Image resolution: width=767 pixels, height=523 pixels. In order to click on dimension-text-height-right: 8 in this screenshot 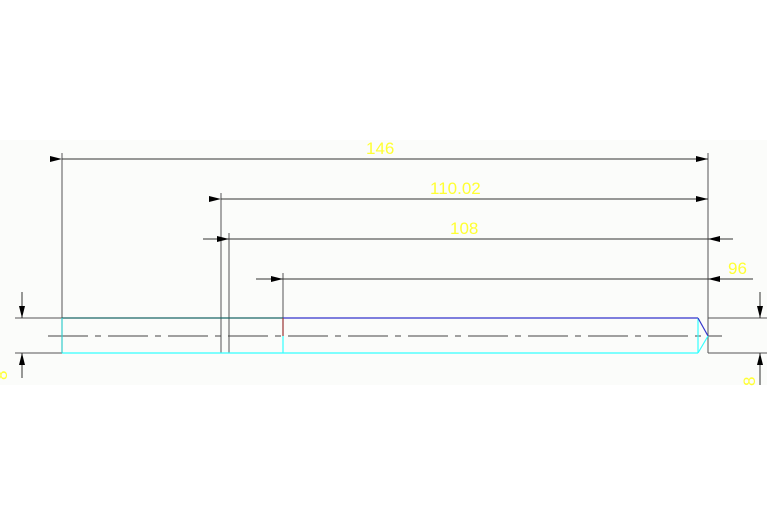, I will do `click(749, 381)`.